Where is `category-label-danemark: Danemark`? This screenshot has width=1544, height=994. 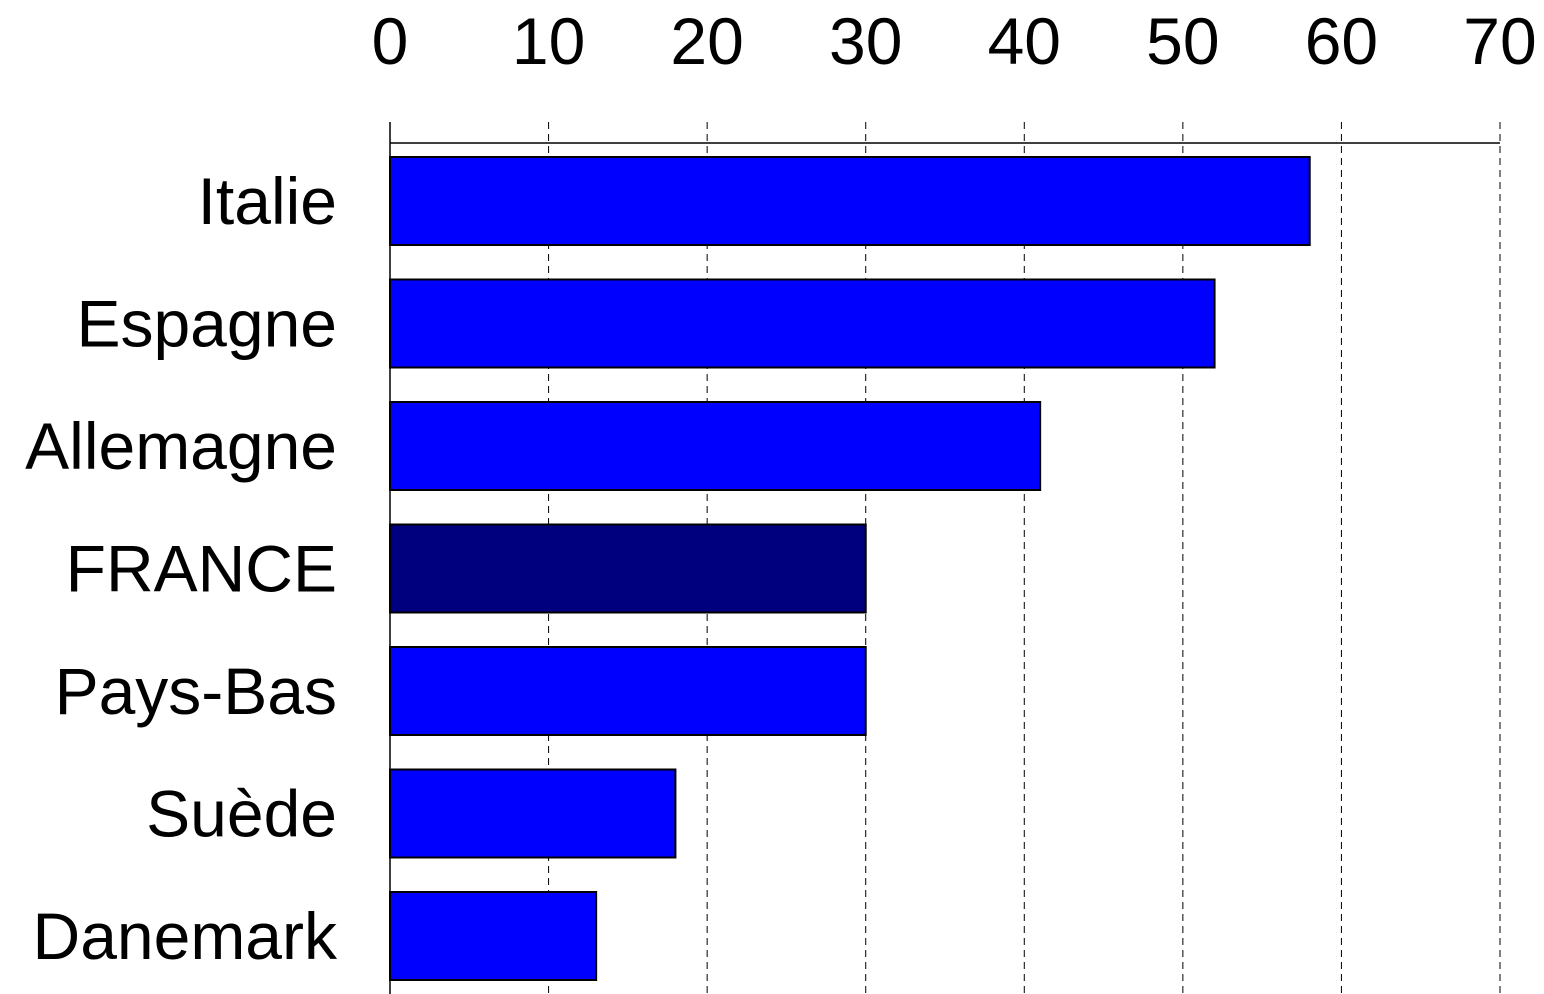 category-label-danemark: Danemark is located at coordinates (185, 936).